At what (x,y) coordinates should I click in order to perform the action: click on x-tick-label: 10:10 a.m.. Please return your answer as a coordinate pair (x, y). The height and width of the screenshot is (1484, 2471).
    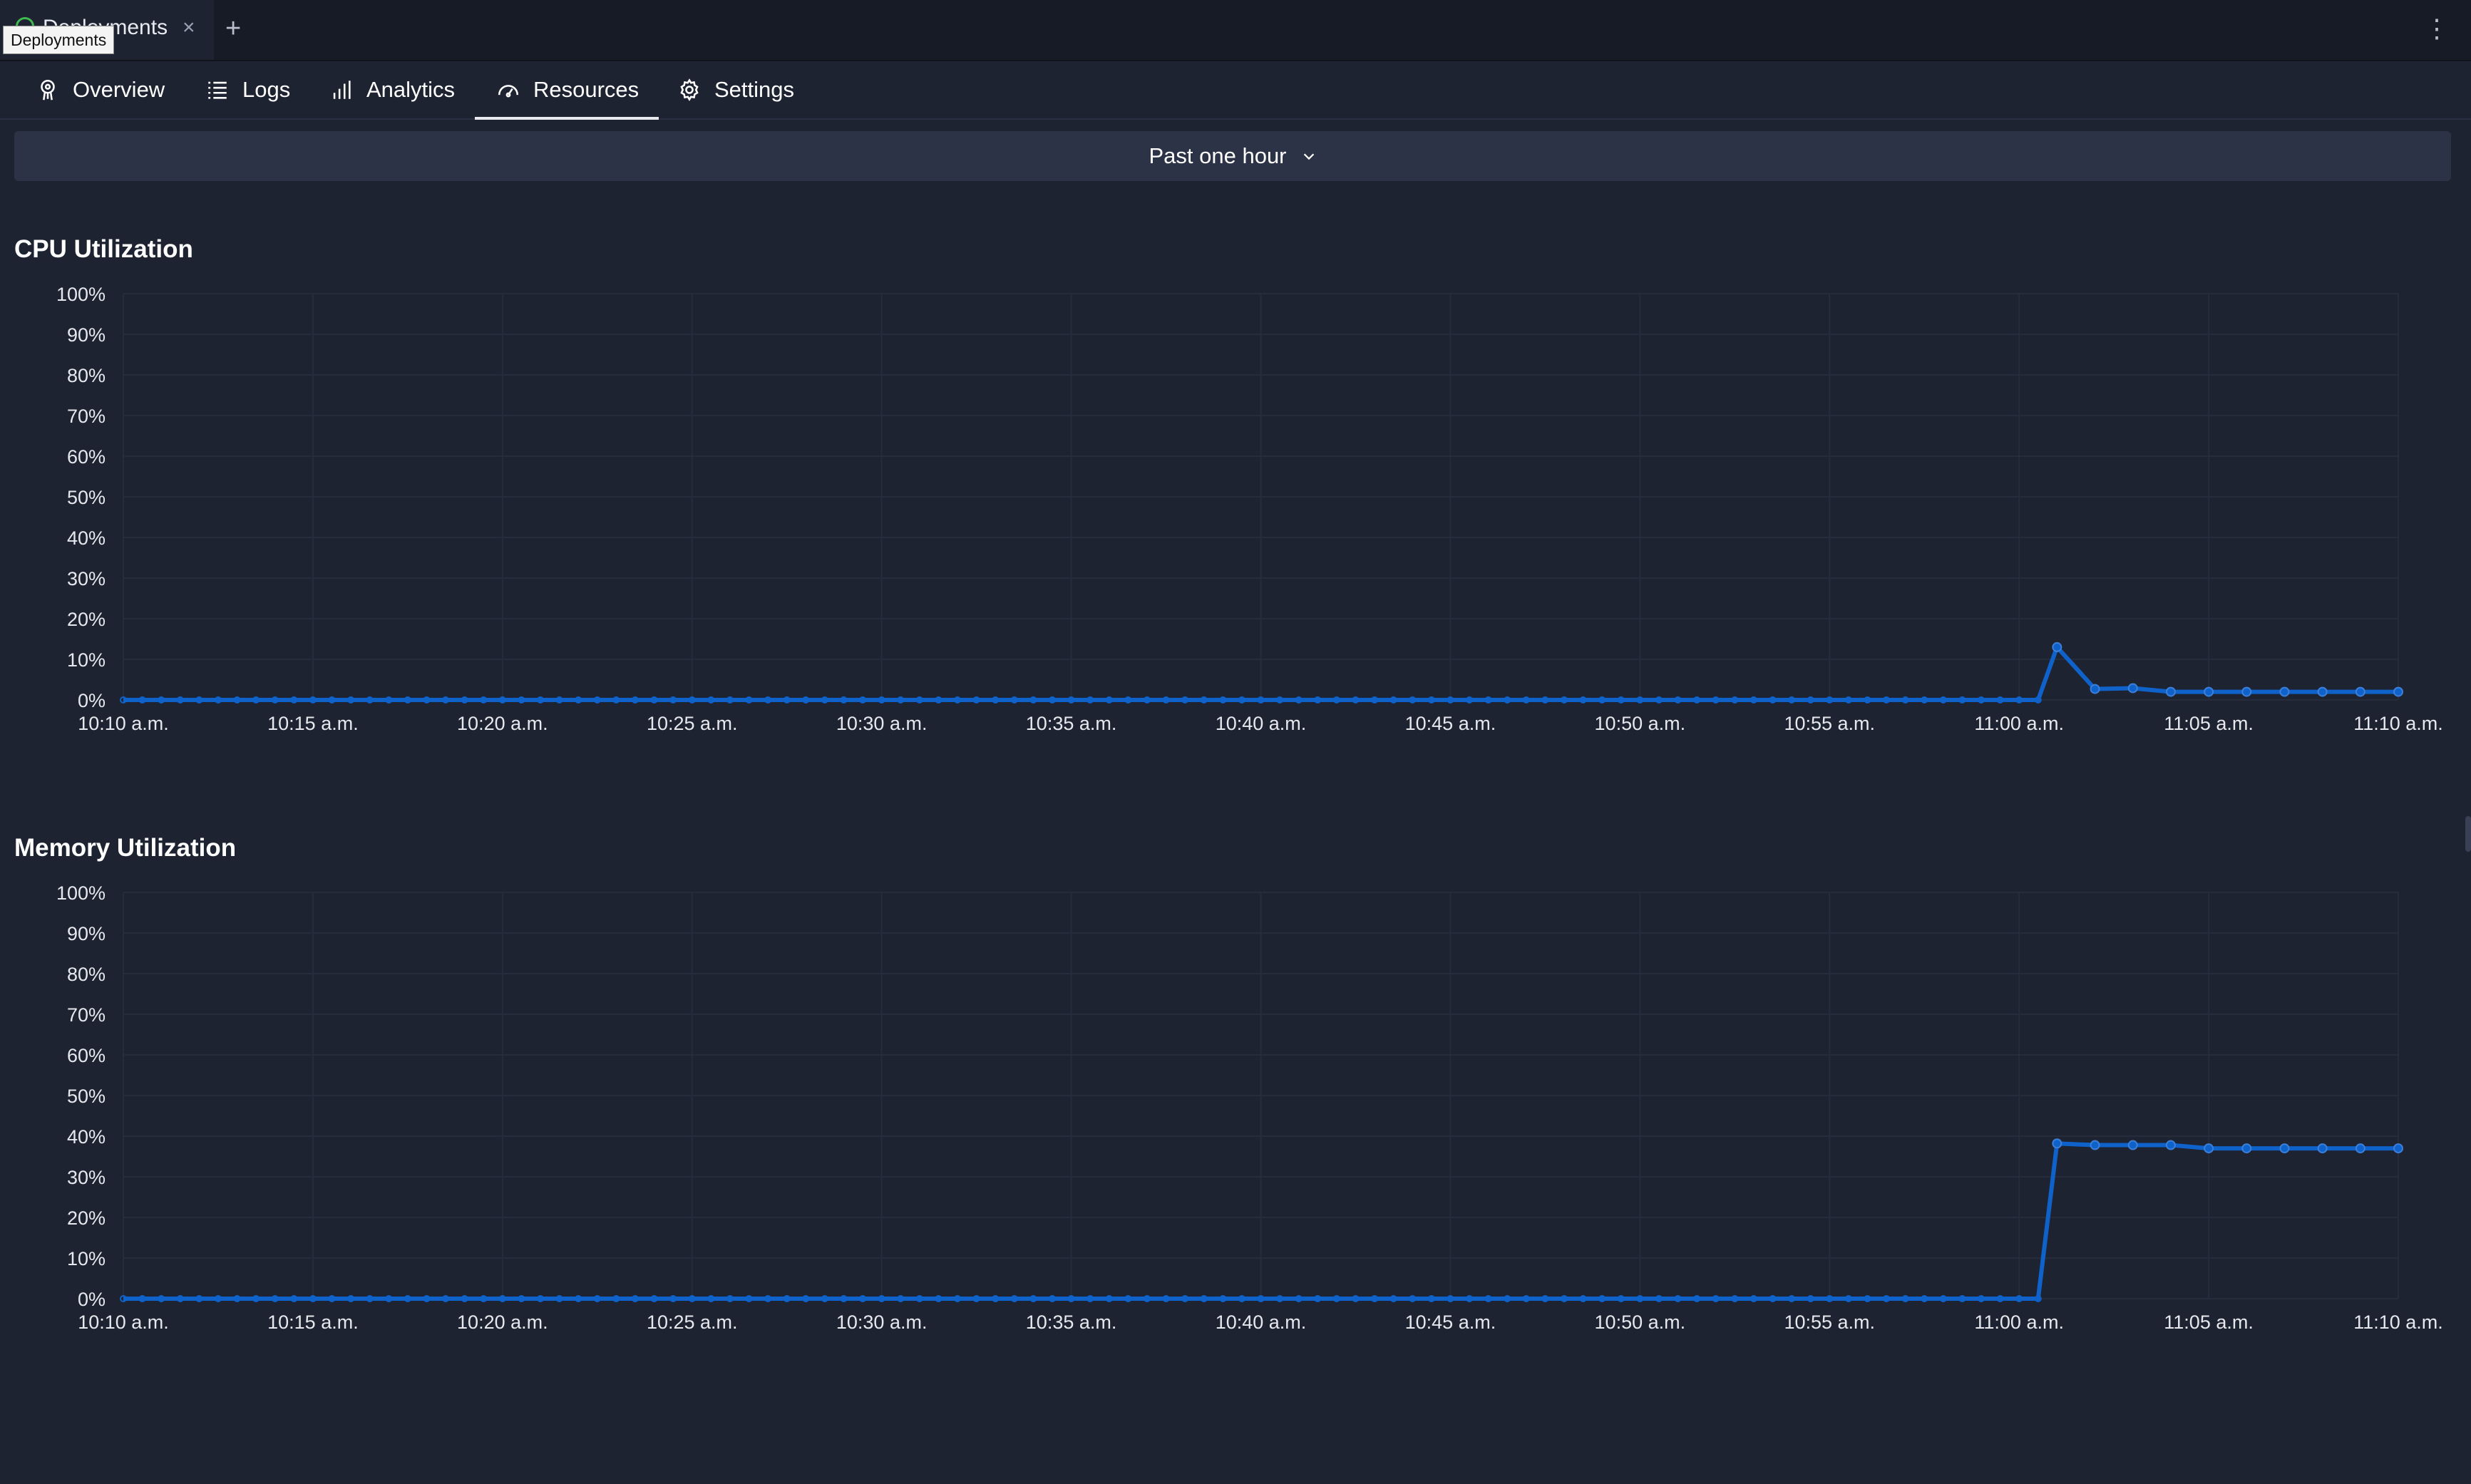
    Looking at the image, I should click on (123, 1322).